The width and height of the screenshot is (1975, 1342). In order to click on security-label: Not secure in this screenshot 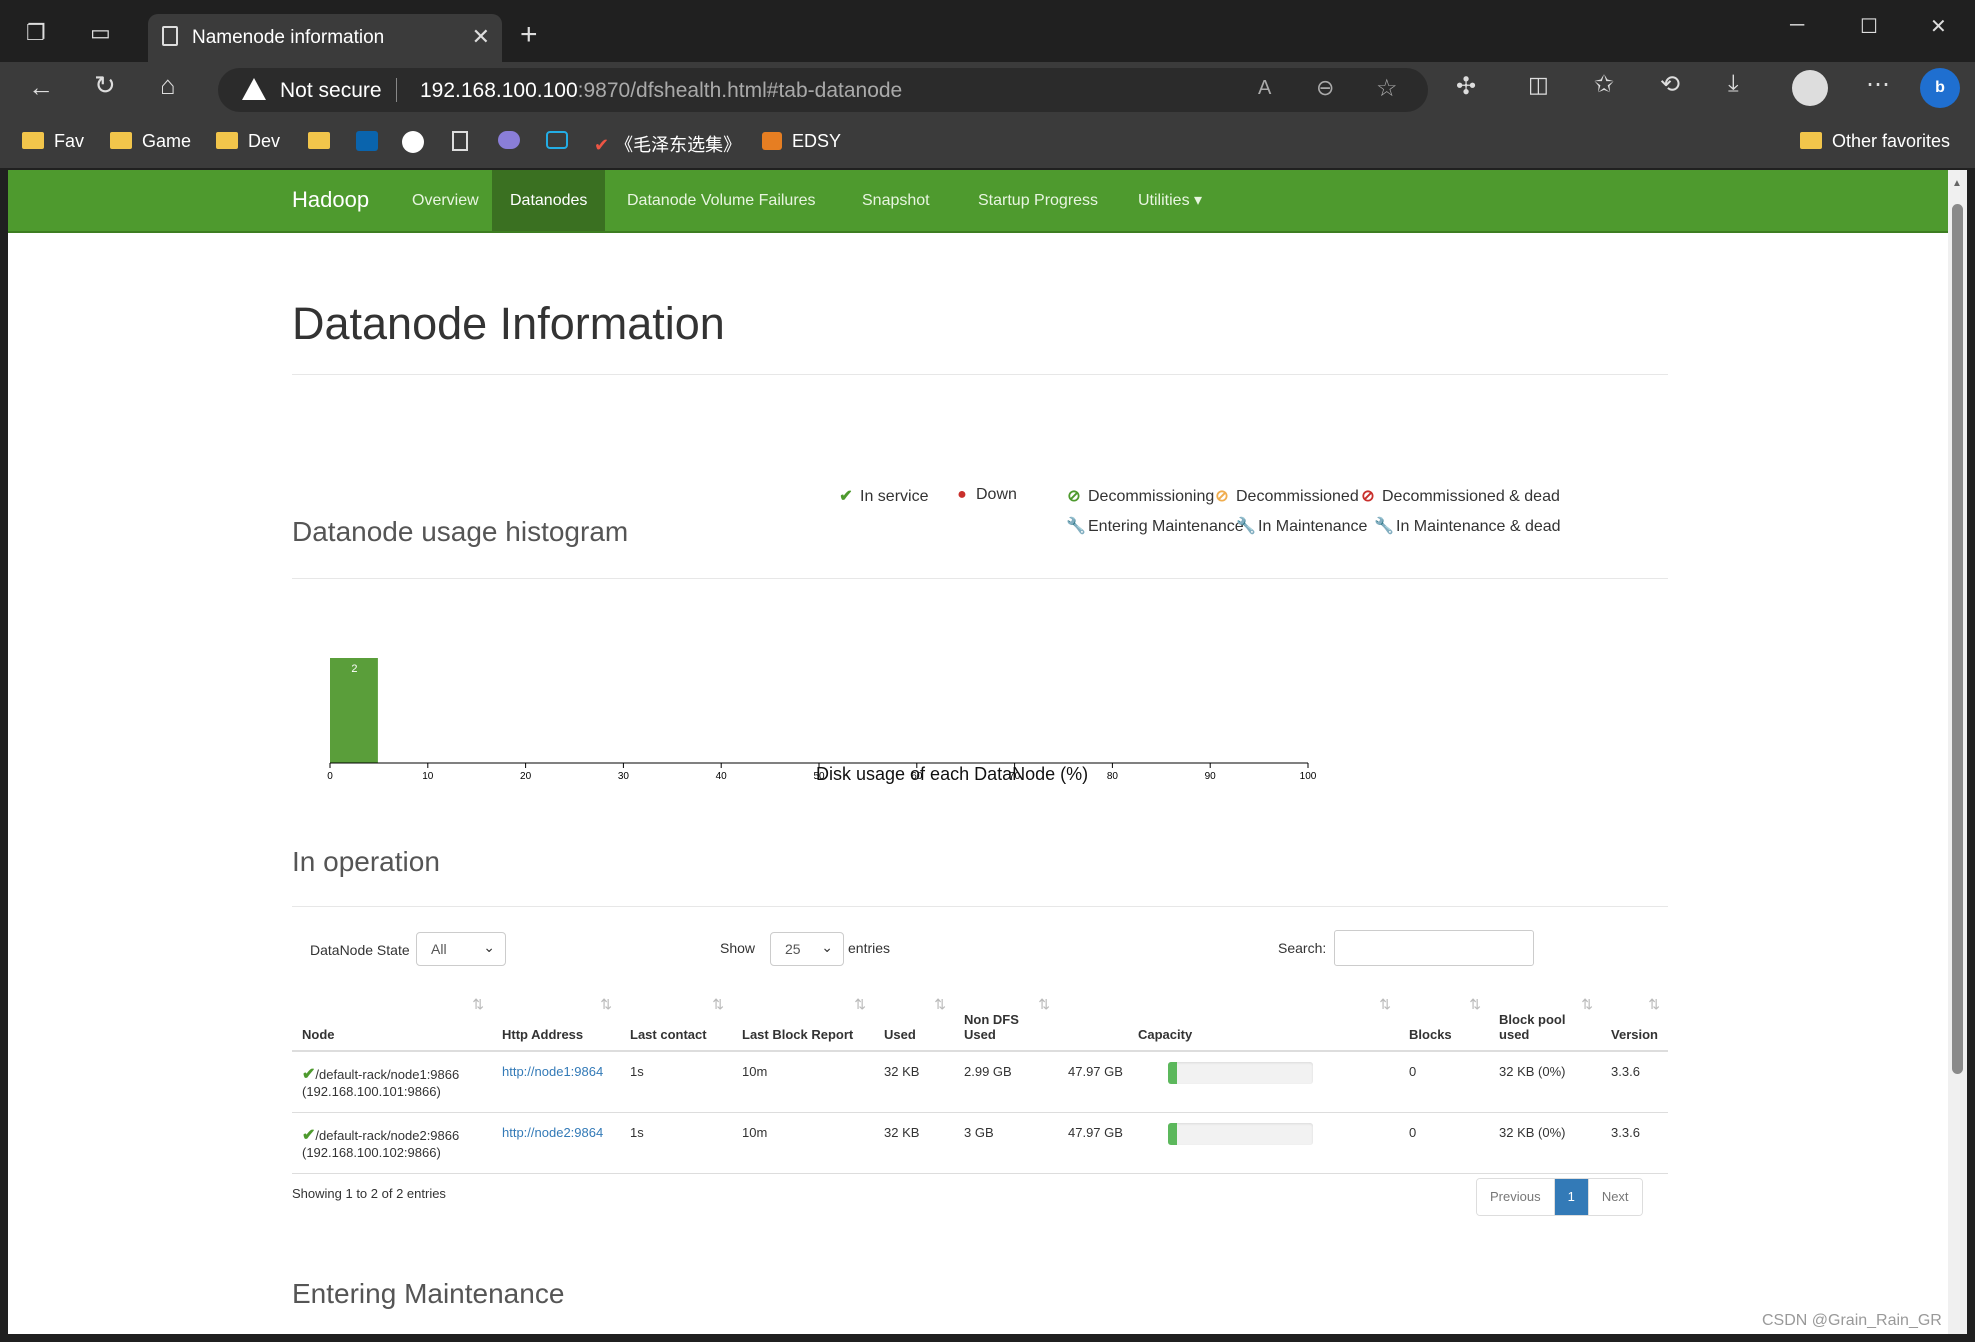, I will do `click(331, 90)`.